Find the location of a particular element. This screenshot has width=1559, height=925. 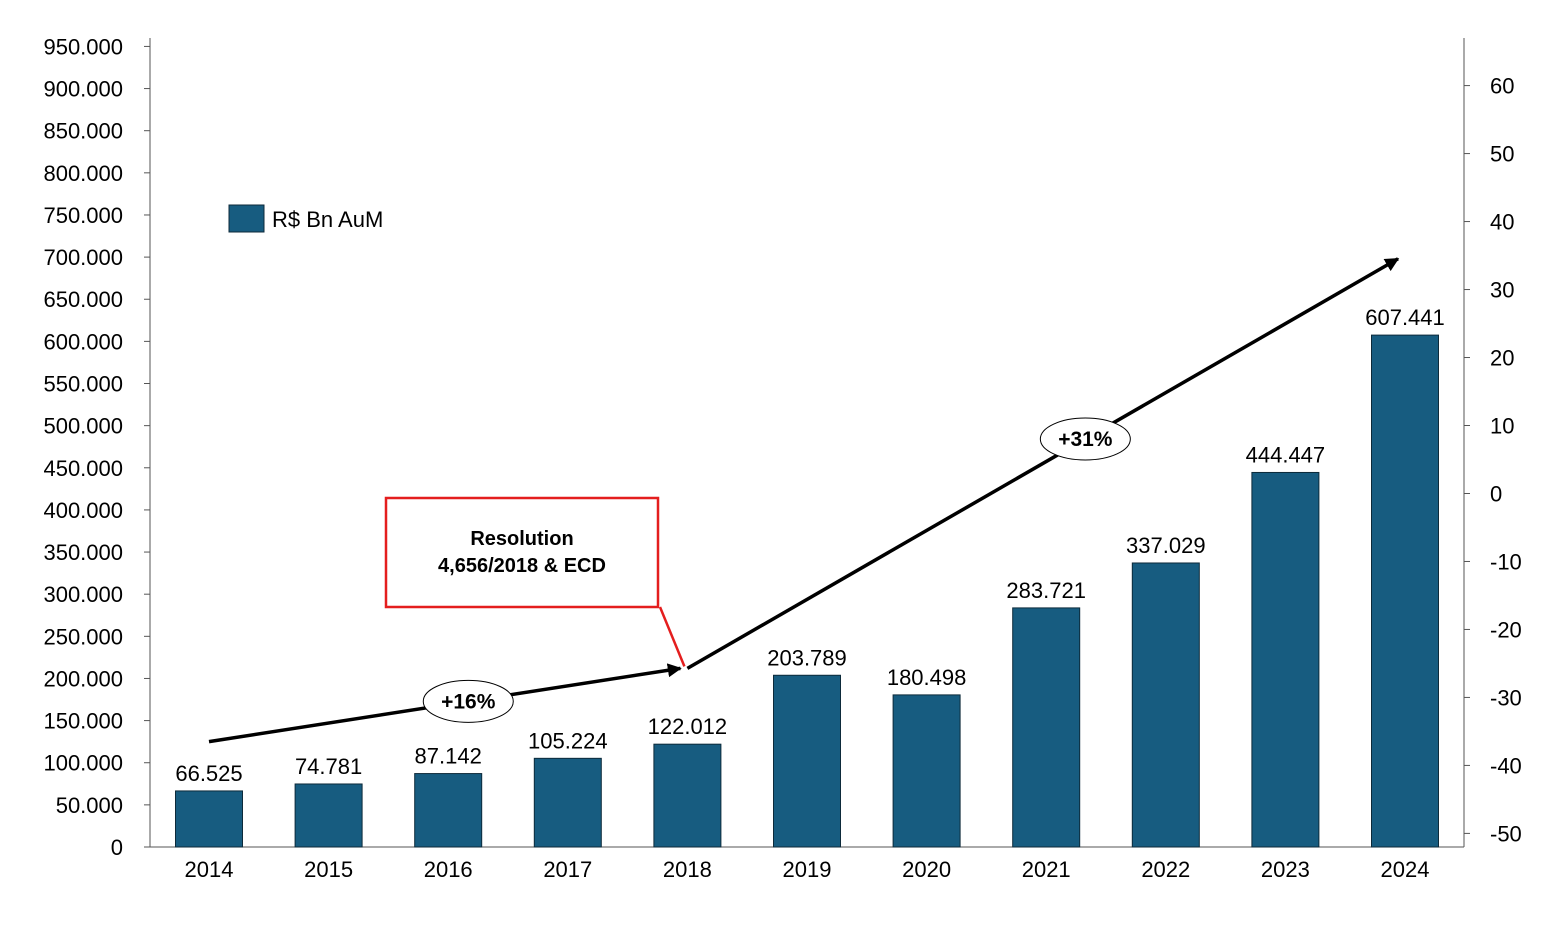

y-tick-label-left: 900.000 is located at coordinates (83, 89).